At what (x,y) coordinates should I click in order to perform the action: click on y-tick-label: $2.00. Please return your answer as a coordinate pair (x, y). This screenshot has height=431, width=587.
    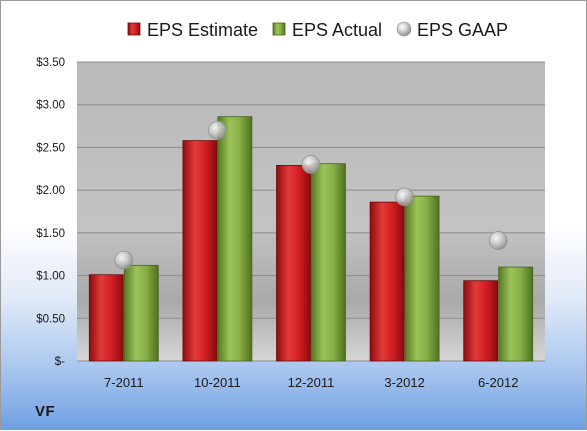
    Looking at the image, I should click on (50, 191).